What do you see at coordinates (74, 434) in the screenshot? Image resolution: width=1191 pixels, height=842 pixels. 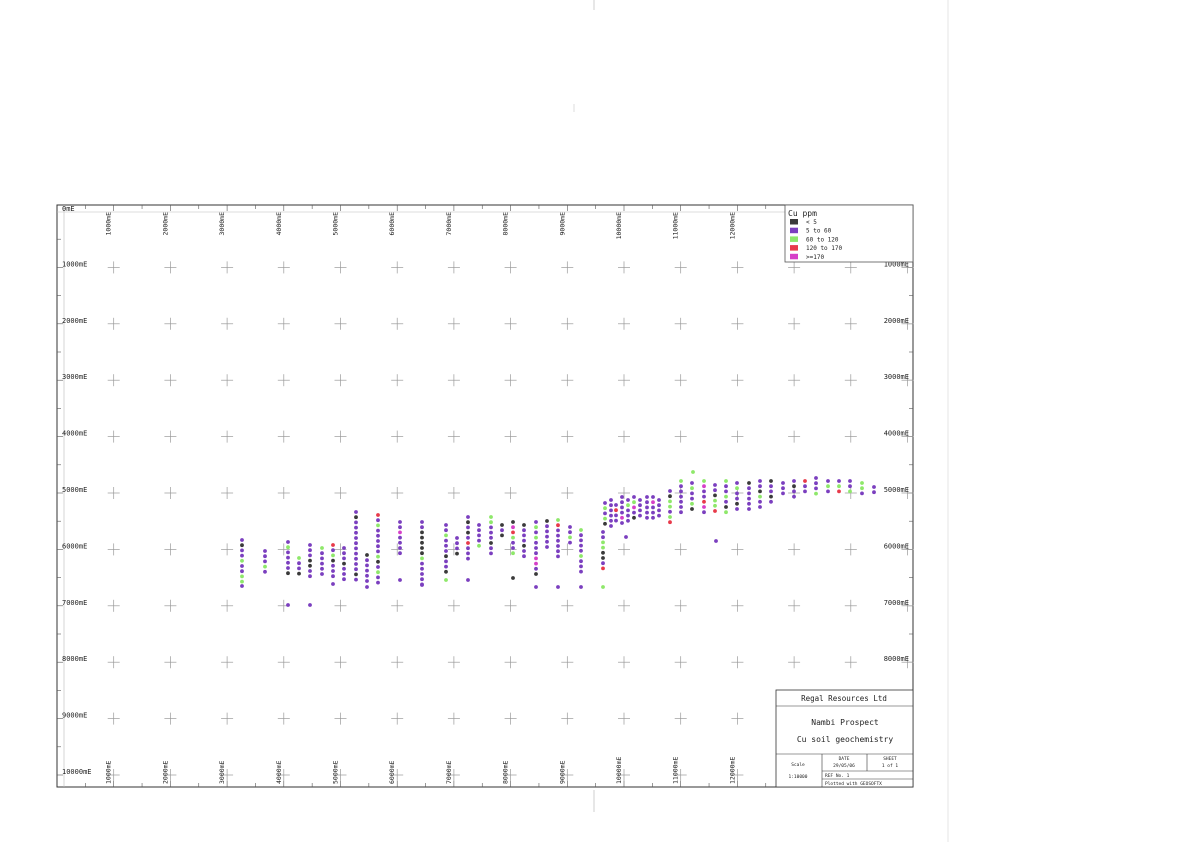 I see `northing-label-left: 4000mE` at bounding box center [74, 434].